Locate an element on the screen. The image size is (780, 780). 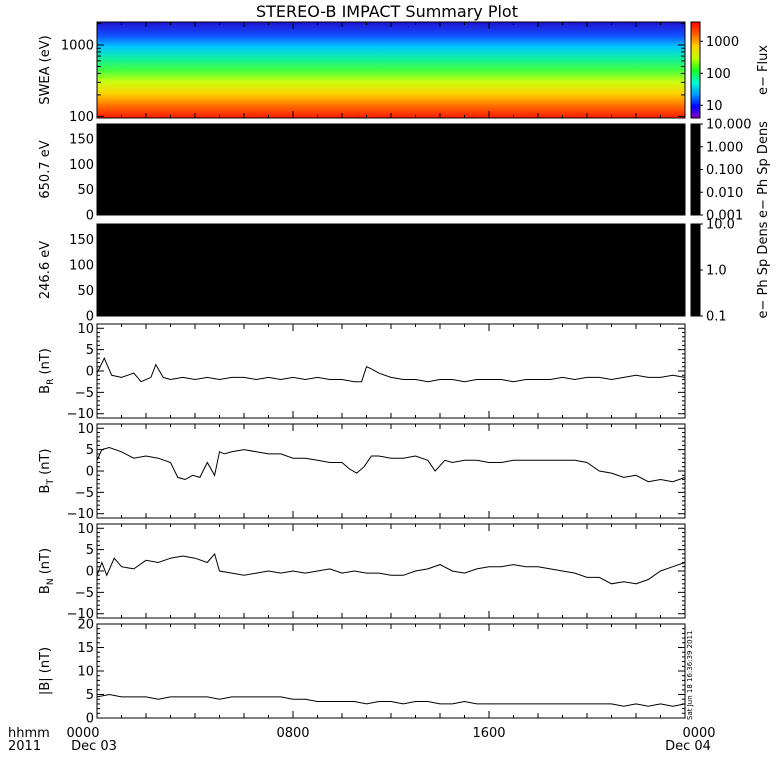
time-tick-date: Dec 03 is located at coordinates (94, 746).